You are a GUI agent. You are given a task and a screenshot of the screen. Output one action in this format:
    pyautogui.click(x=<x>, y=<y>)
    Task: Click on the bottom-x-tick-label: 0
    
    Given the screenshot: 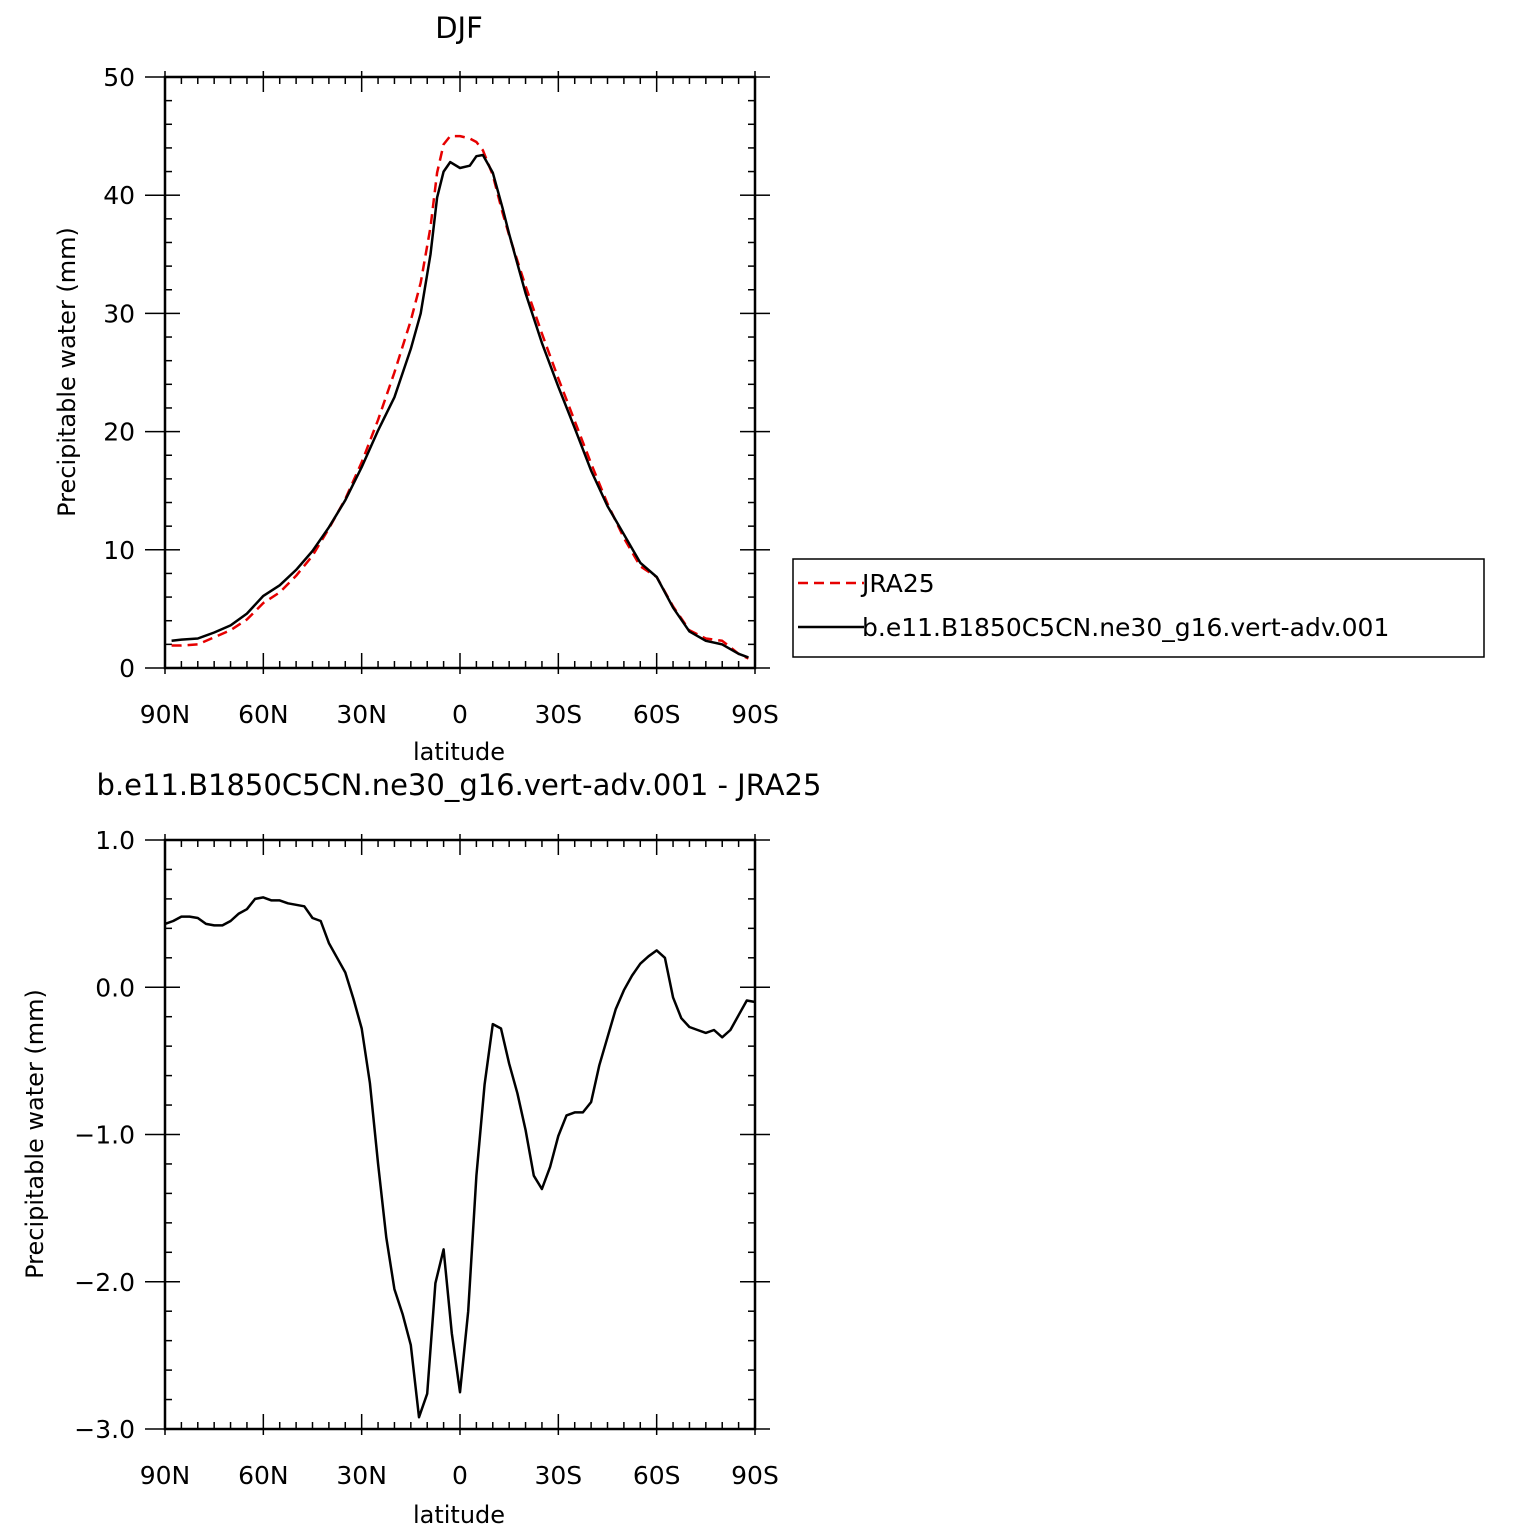 What is the action you would take?
    pyautogui.click(x=460, y=1475)
    